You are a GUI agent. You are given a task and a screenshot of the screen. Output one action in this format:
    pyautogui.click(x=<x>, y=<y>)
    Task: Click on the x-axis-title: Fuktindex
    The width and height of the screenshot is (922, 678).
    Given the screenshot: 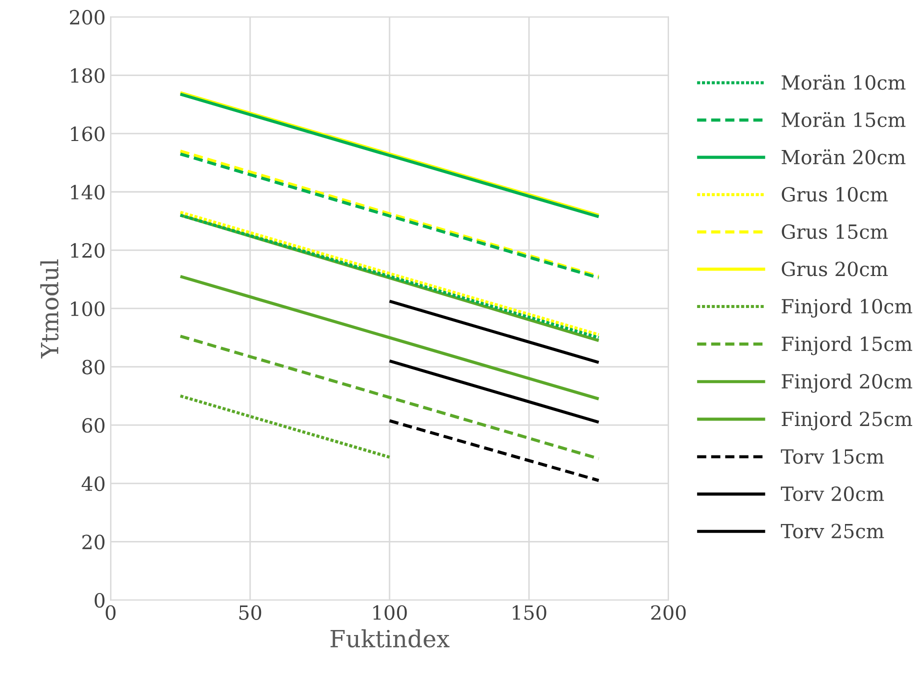 What is the action you would take?
    pyautogui.click(x=390, y=638)
    